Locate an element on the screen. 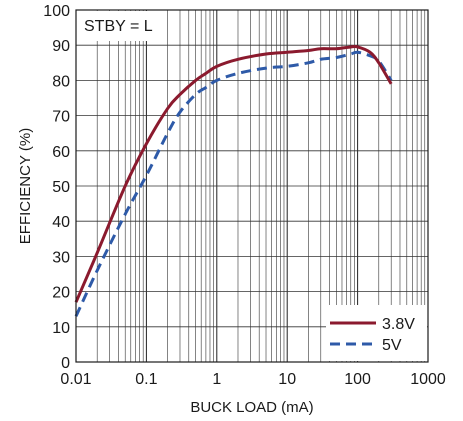  y-tick-labels: 0 10 20 30 40 50 60 70 80 90 100 is located at coordinates (56, 187).